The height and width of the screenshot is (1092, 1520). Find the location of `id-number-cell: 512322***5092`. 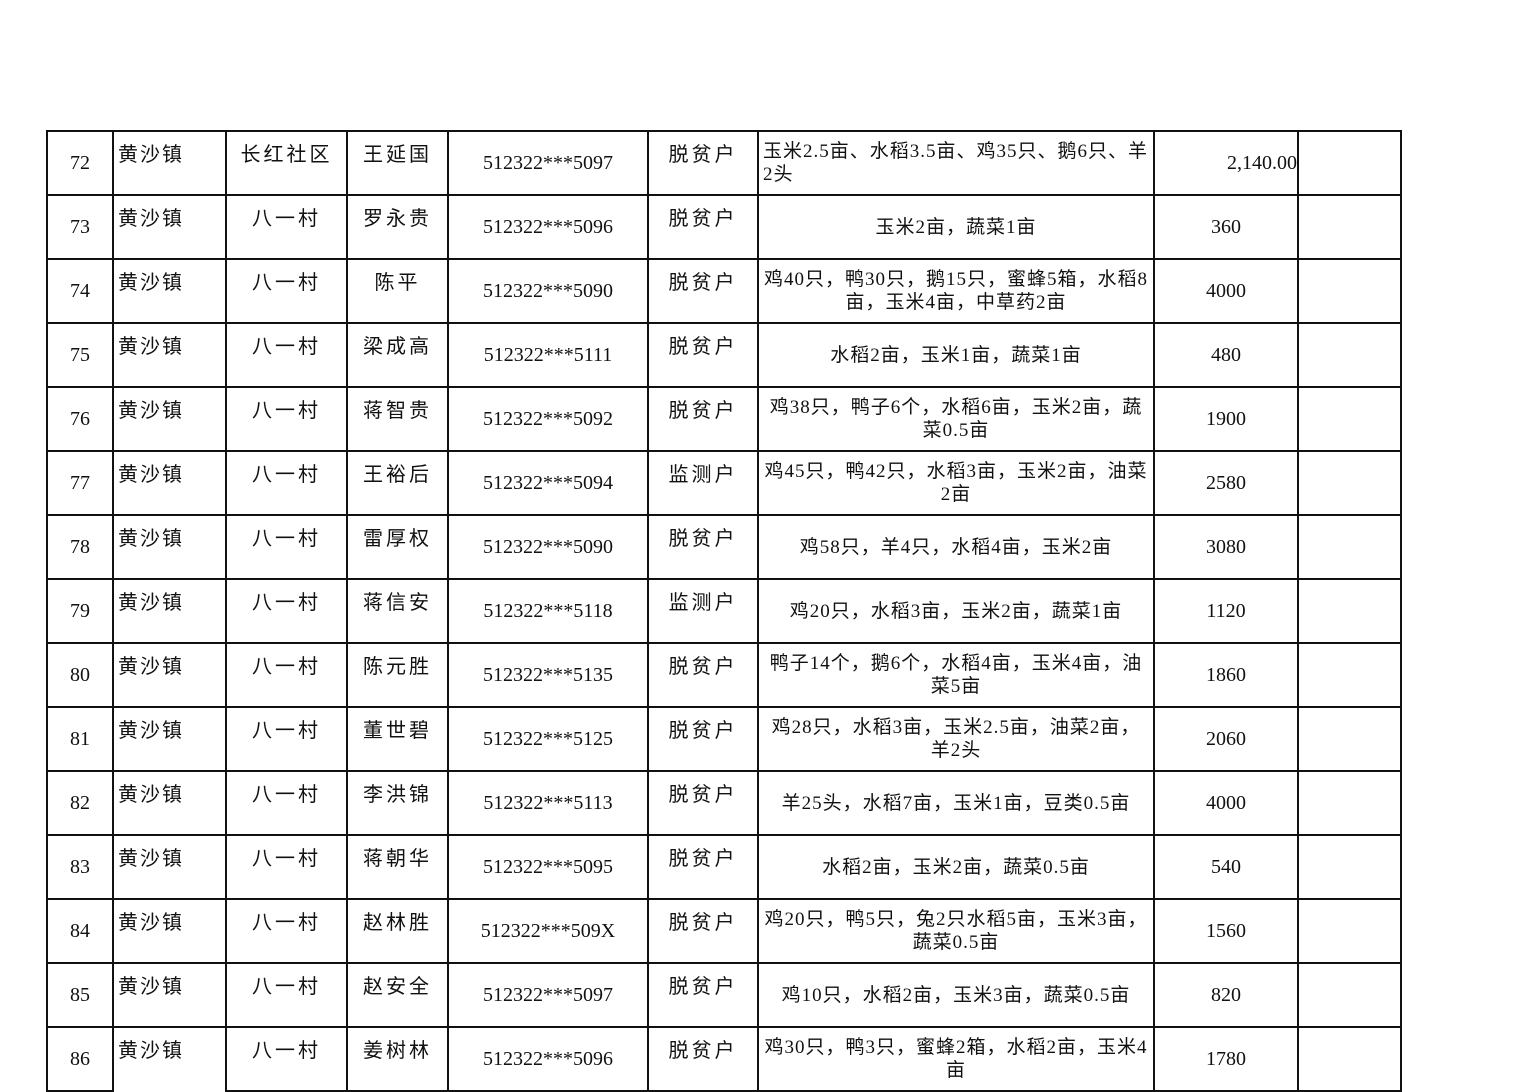

id-number-cell: 512322***5092 is located at coordinates (548, 419).